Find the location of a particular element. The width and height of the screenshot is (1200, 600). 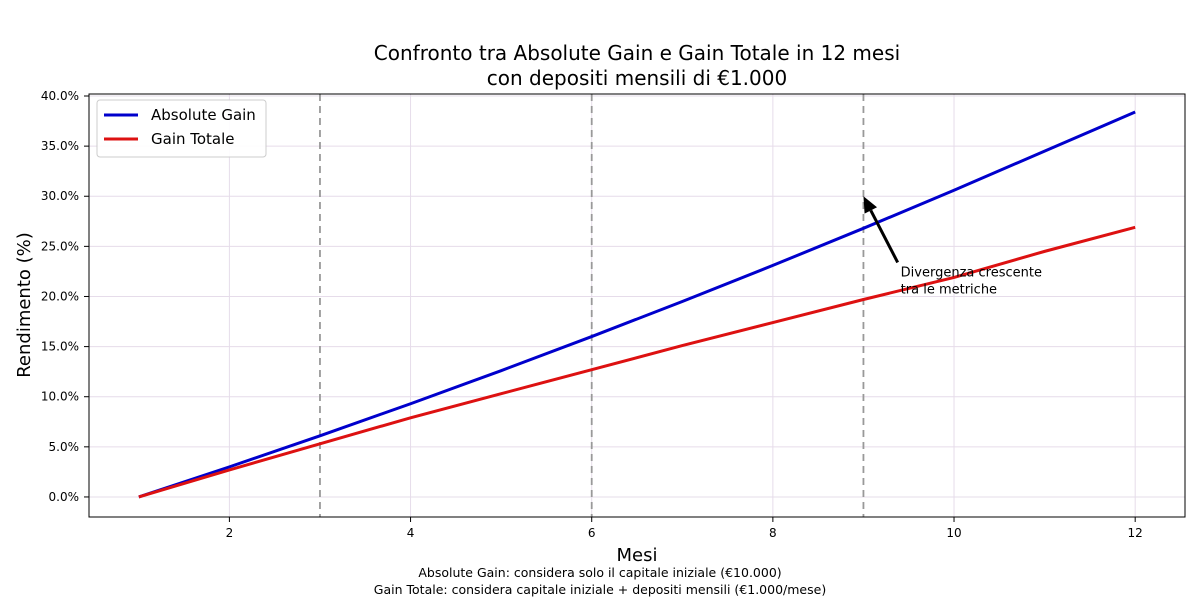

x-tick-label-8: 8 is located at coordinates (773, 533).